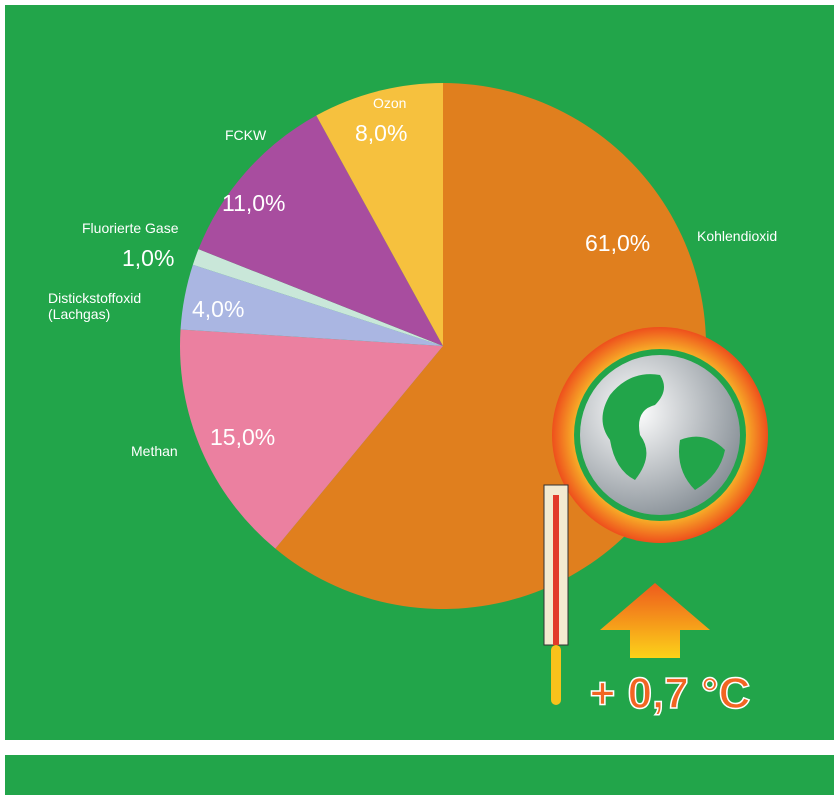 The width and height of the screenshot is (839, 799). What do you see at coordinates (737, 236) in the screenshot?
I see `category-label: Kohlendioxid` at bounding box center [737, 236].